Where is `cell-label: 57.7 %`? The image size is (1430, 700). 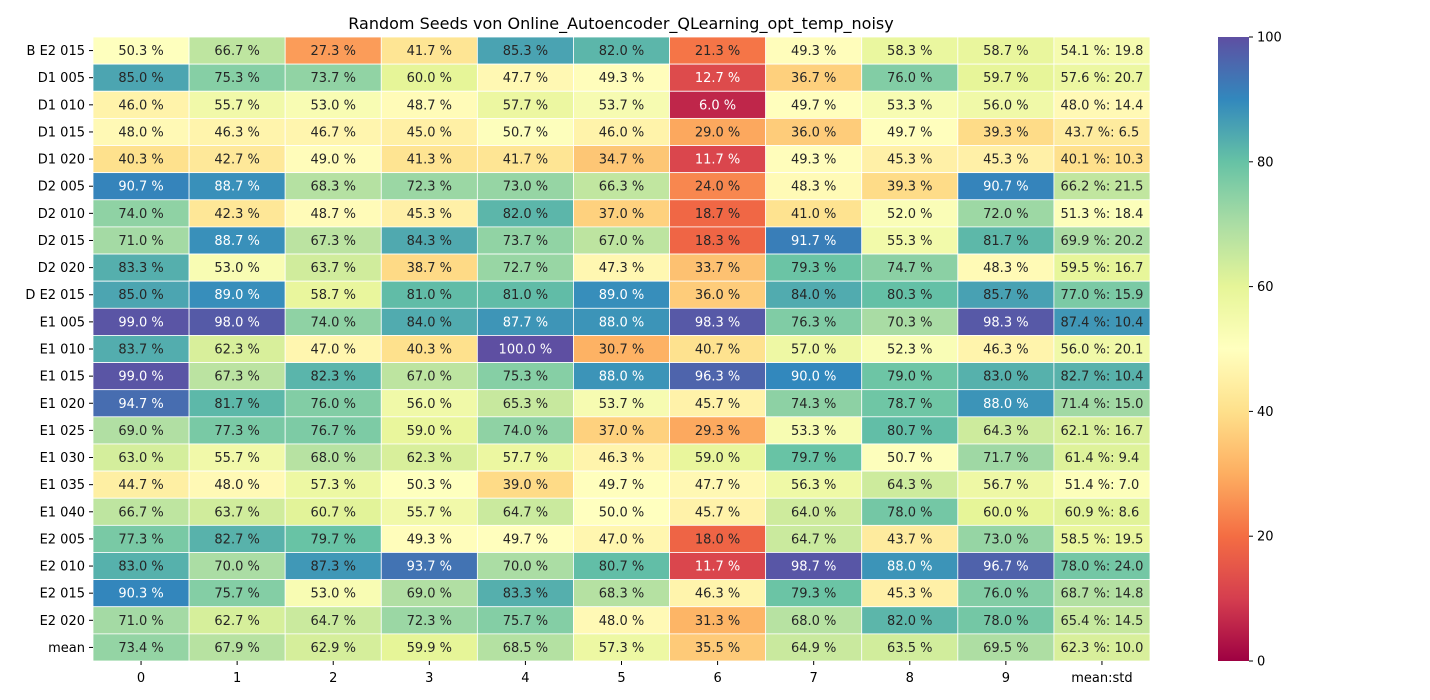
cell-label: 57.7 % is located at coordinates (525, 458).